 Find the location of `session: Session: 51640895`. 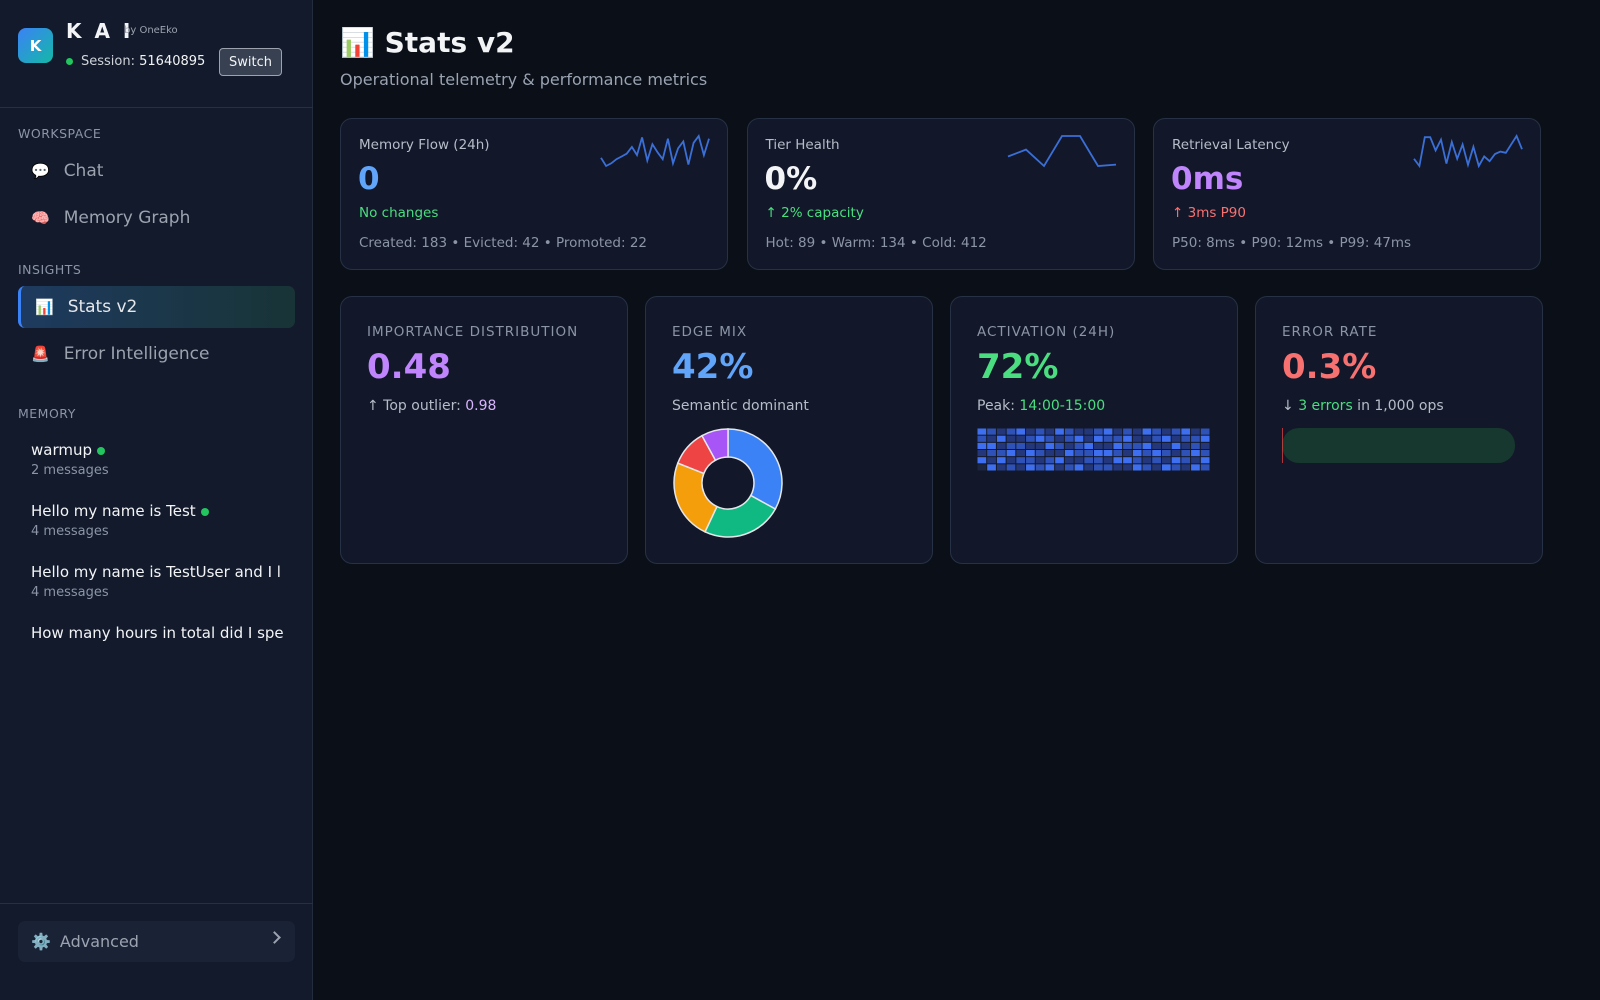

session: Session: 51640895 is located at coordinates (143, 61).